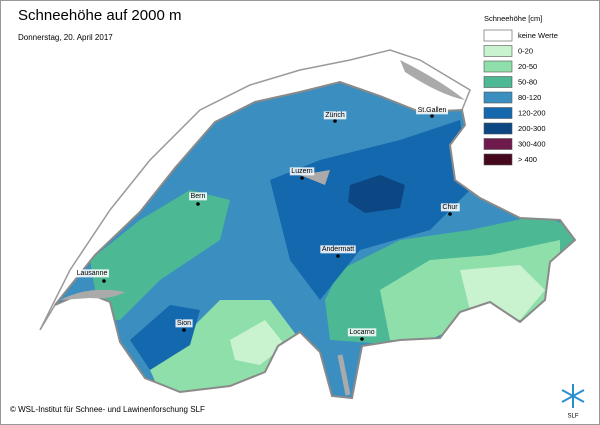 This screenshot has height=425, width=600. What do you see at coordinates (99, 15) in the screenshot?
I see `title: Schneehöhe auf 2000 m` at bounding box center [99, 15].